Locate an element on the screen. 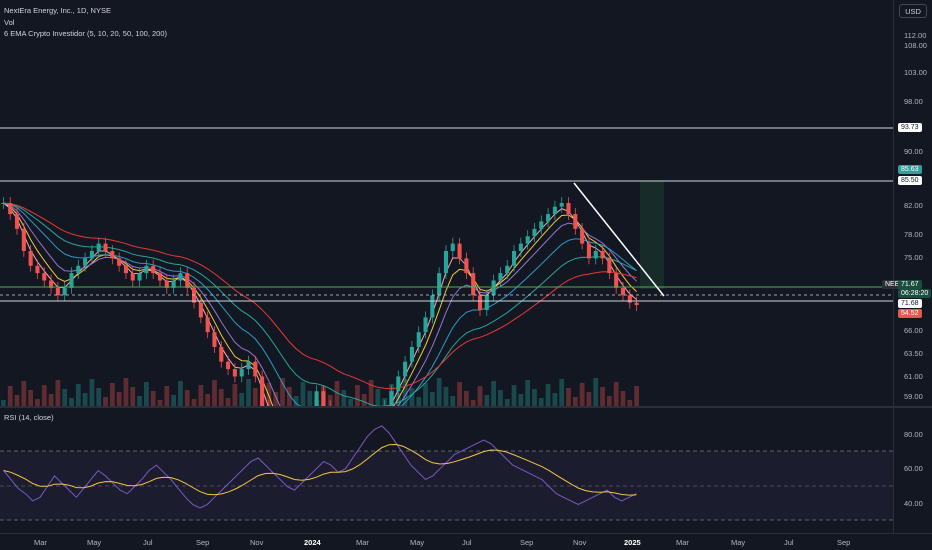 The height and width of the screenshot is (550, 932). price-axis-label: 66.00 is located at coordinates (913, 330).